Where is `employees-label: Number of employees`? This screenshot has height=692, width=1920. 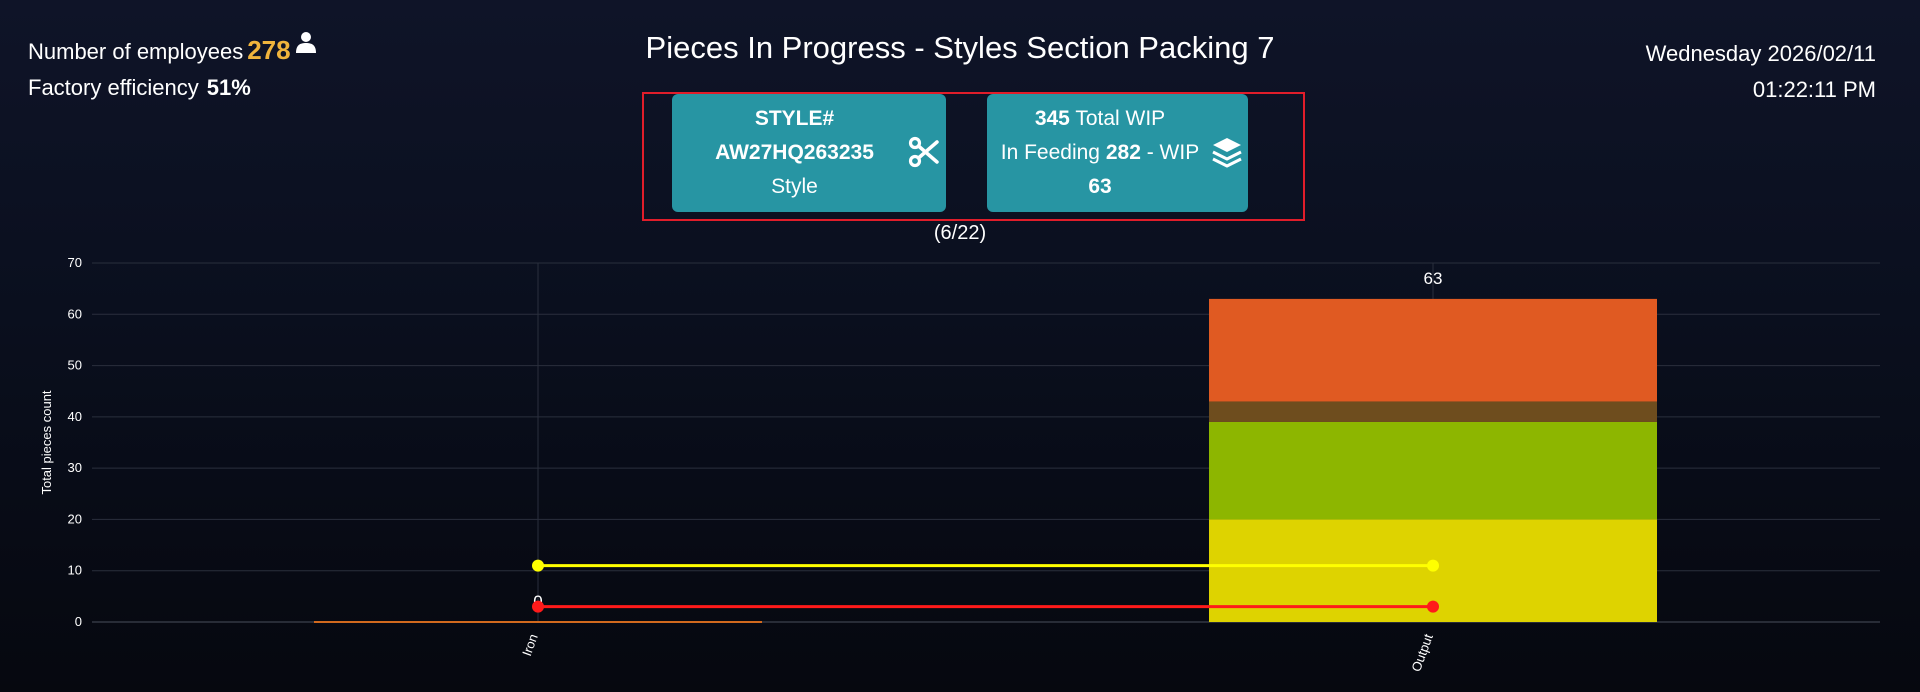
employees-label: Number of employees is located at coordinates (136, 51).